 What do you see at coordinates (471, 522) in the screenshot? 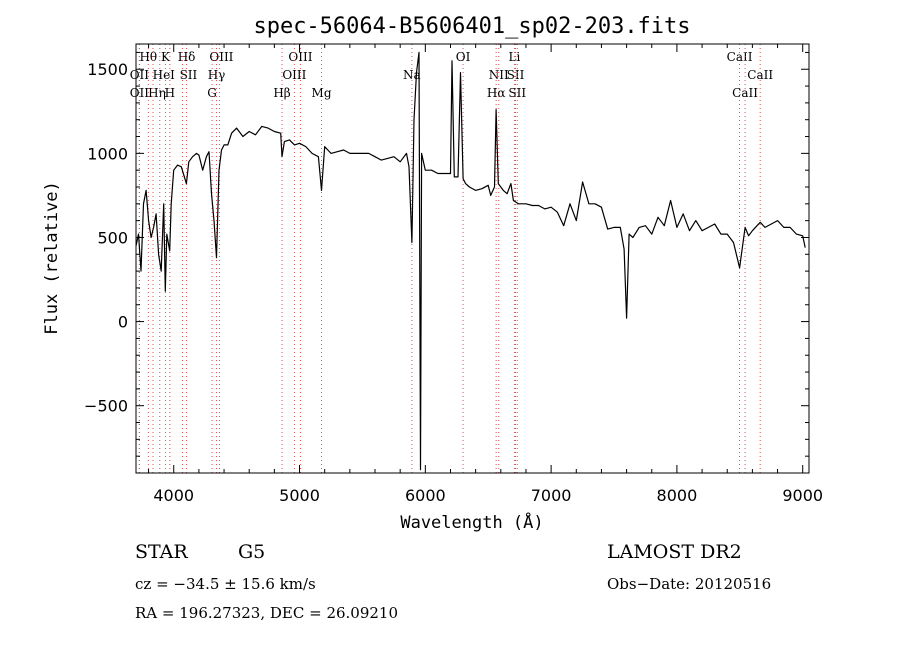
I see `x-axis-label: Wavelength (Å)` at bounding box center [471, 522].